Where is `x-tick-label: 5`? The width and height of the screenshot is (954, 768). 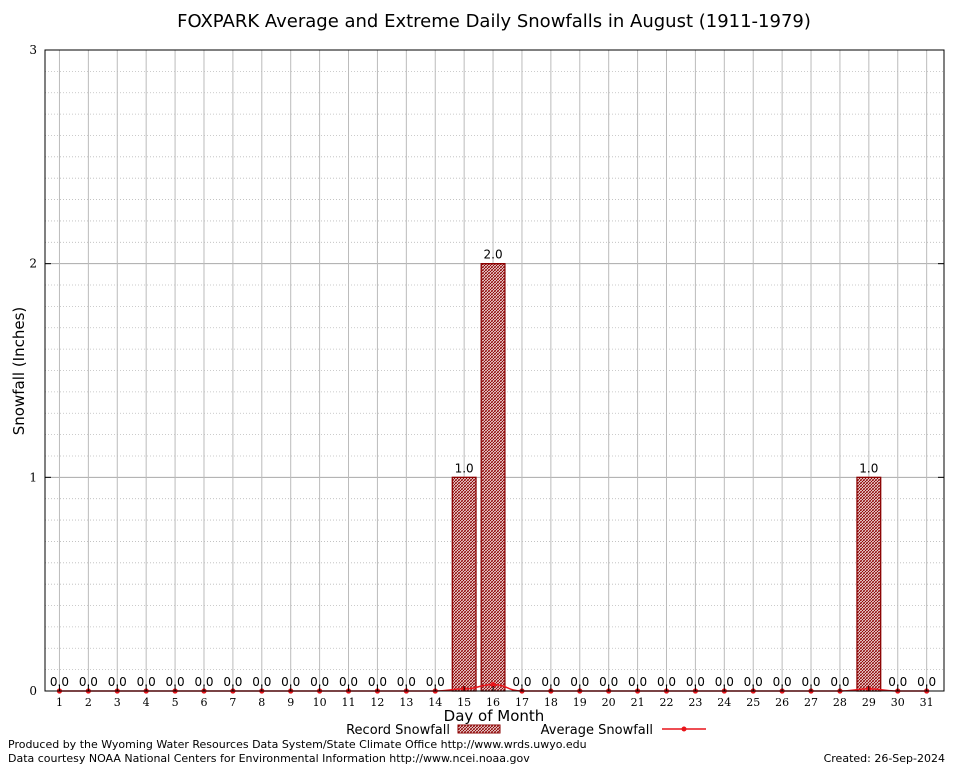
x-tick-label: 5 is located at coordinates (175, 702).